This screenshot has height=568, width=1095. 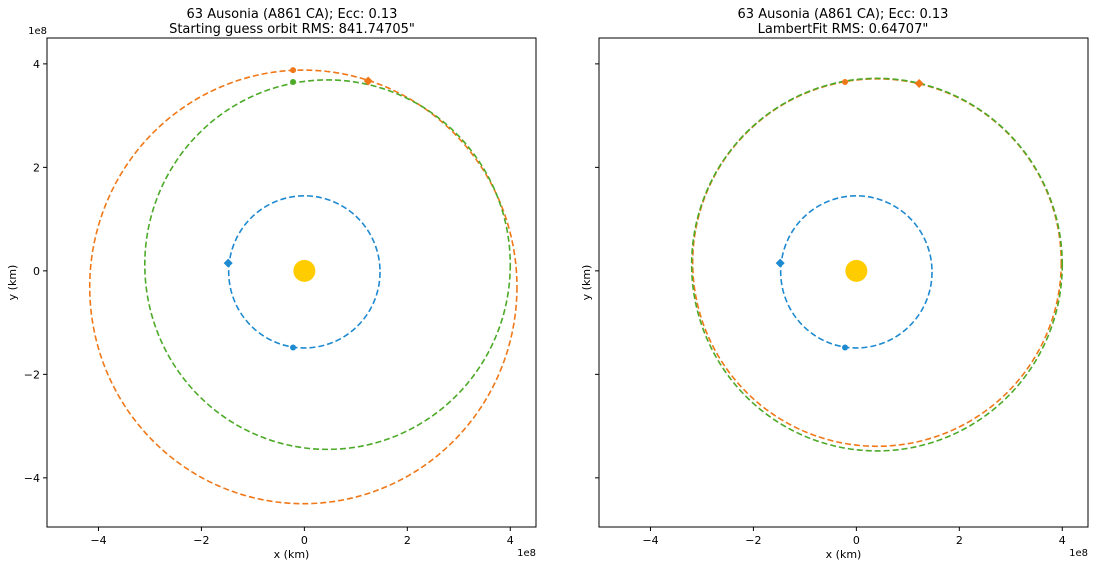 I want to click on left-x-tick-label: −2, so click(x=201, y=540).